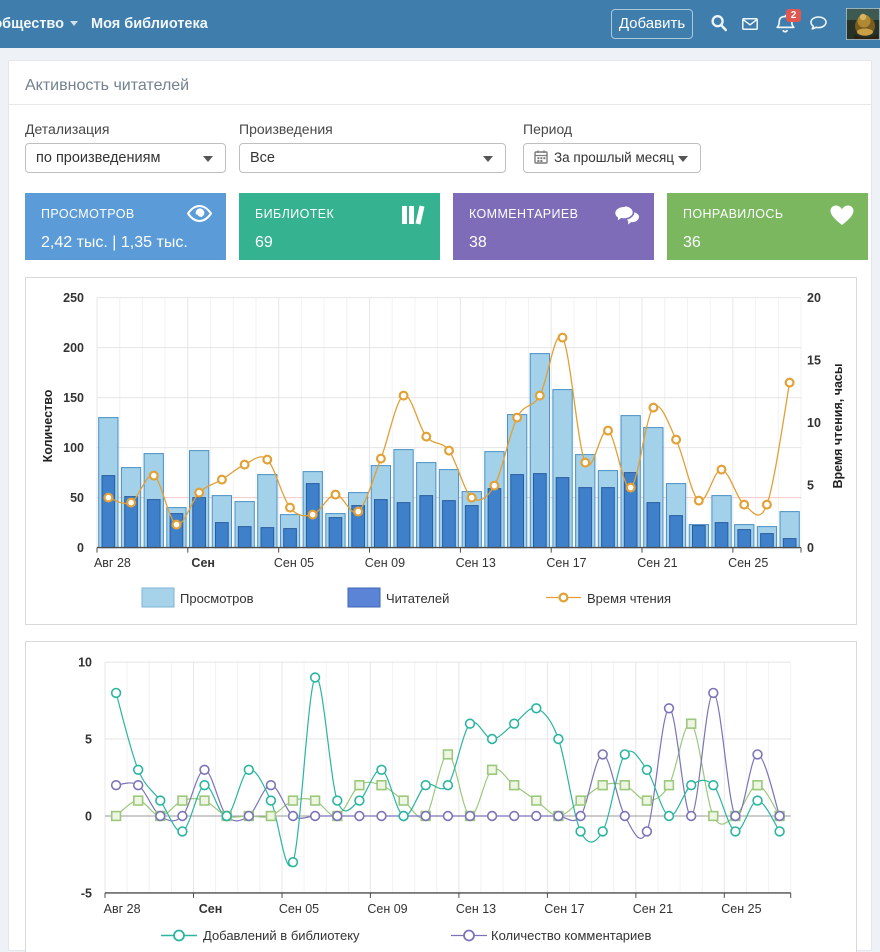  I want to click on svg-text: 250, so click(73, 298).